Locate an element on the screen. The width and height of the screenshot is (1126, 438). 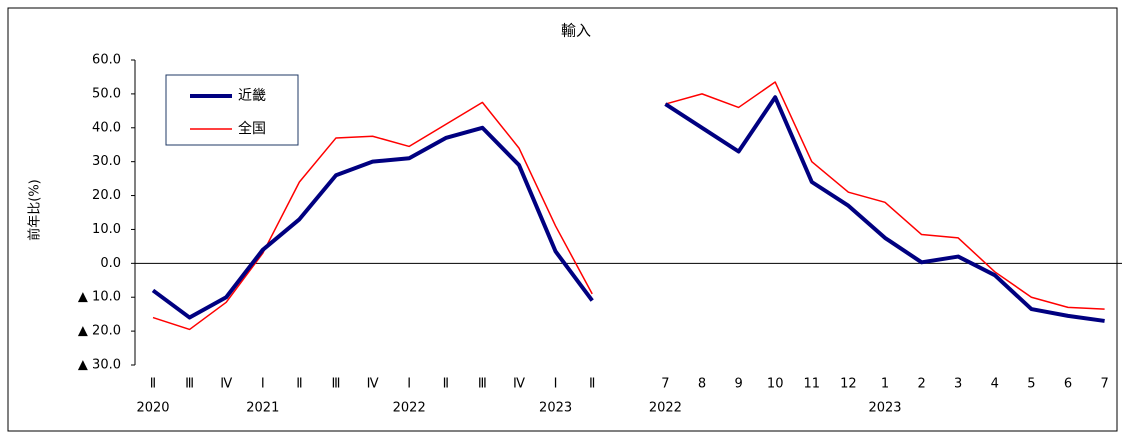
x-tick-label: 8 is located at coordinates (702, 384).